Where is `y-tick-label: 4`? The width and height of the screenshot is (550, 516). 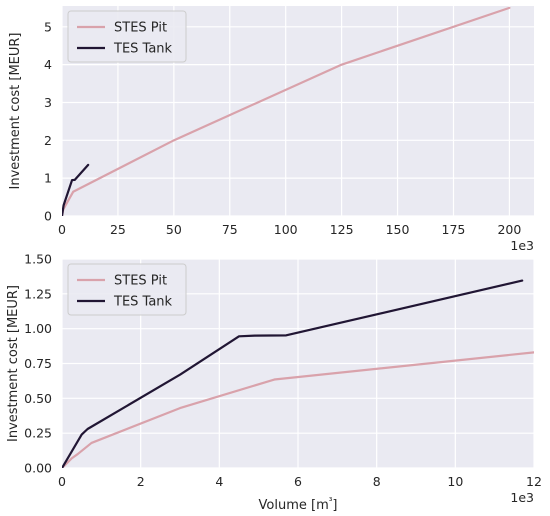 y-tick-label: 4 is located at coordinates (48, 64).